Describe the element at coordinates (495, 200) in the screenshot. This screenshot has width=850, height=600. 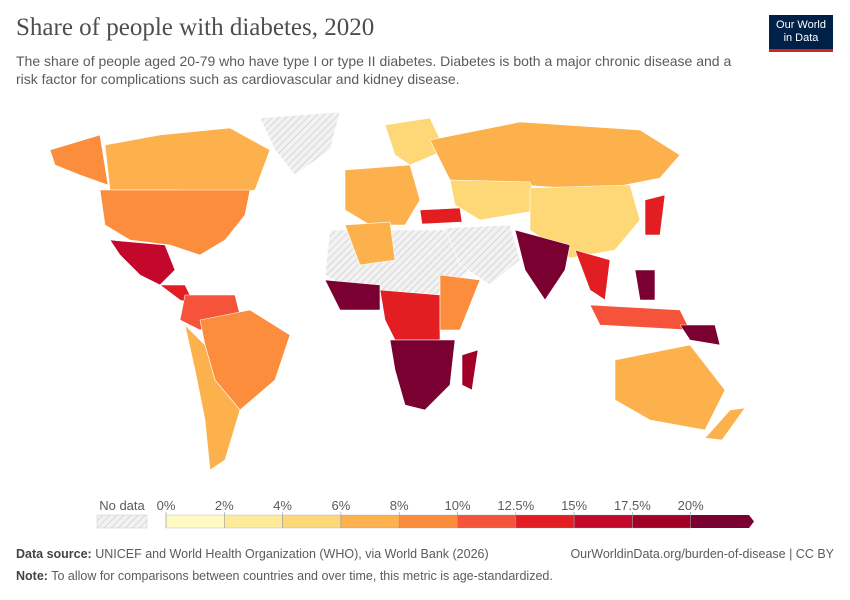
I see `map-region-central-asia` at that location.